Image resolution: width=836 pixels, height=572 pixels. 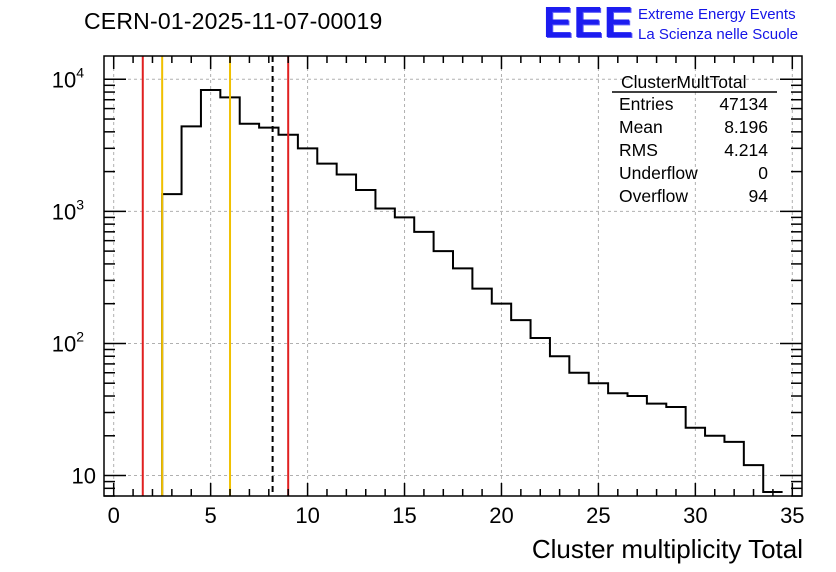 I want to click on stats-value-mean: 8.196, so click(x=746, y=127).